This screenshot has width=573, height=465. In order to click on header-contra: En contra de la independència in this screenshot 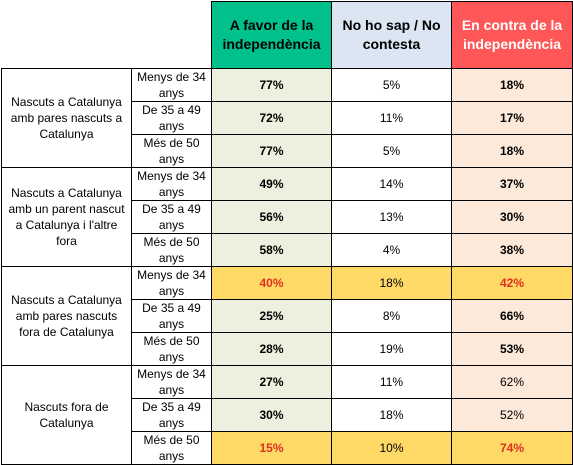, I will do `click(512, 35)`.